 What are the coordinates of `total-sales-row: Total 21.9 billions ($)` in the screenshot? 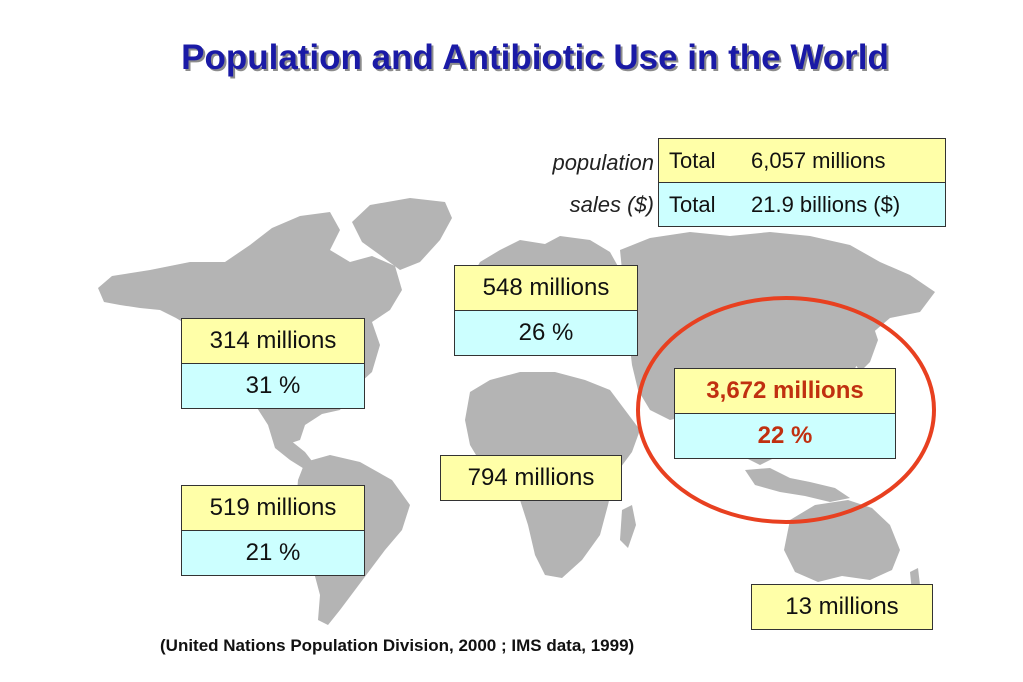 It's located at (802, 204).